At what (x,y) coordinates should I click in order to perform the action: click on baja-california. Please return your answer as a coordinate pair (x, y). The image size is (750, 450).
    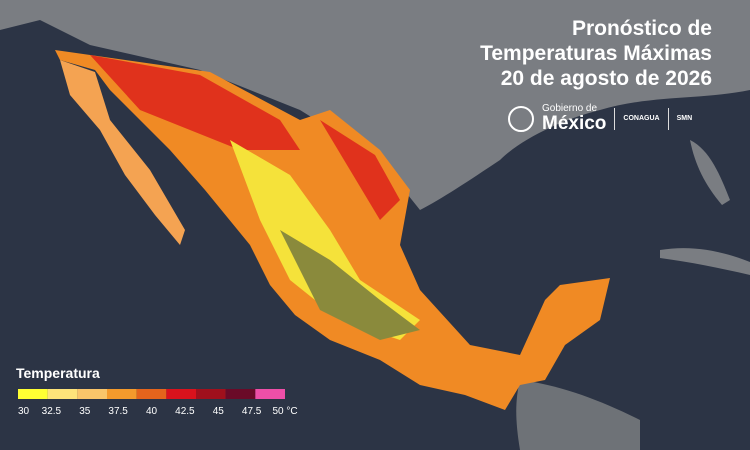
    Looking at the image, I should click on (122, 152).